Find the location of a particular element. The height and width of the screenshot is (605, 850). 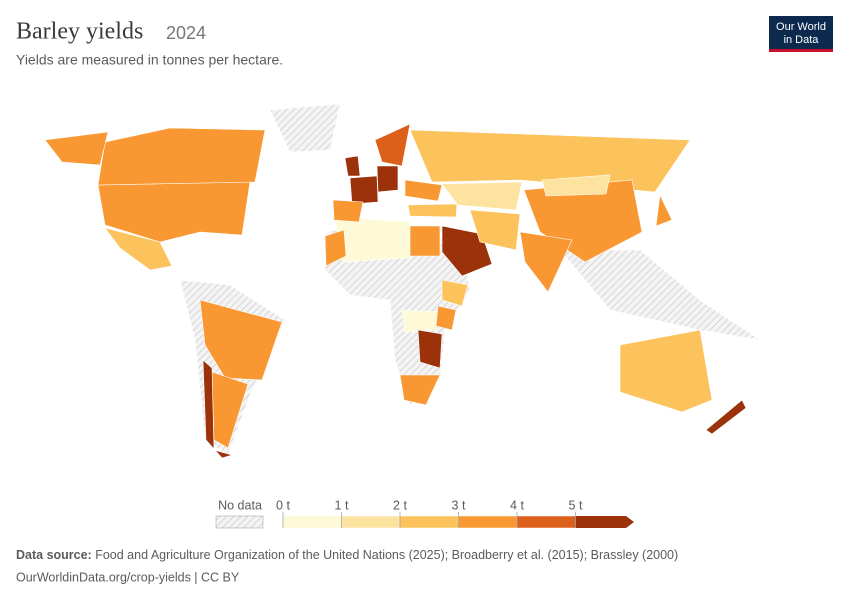

legend: No data 0 t 1 t 2 t 3 t 4 t 5 t is located at coordinates (424, 513).